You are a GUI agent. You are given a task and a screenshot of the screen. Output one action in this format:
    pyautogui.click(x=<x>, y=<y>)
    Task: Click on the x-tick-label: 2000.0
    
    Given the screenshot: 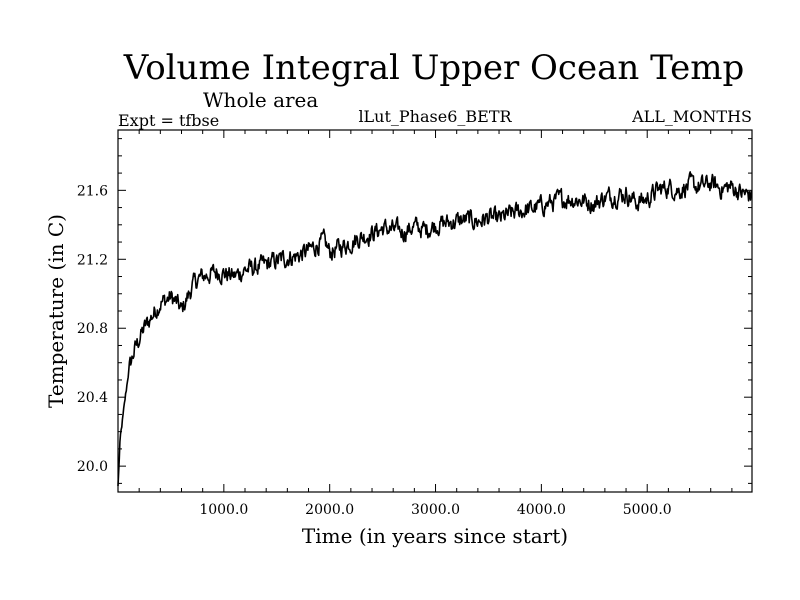 What is the action you would take?
    pyautogui.click(x=329, y=510)
    